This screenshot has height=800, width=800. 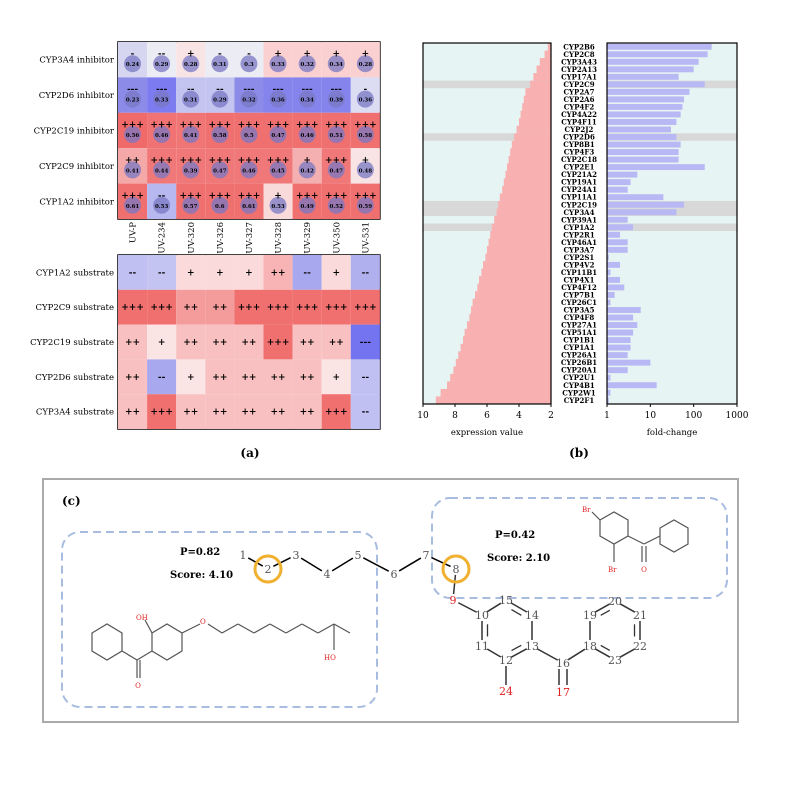 What do you see at coordinates (672, 433) in the screenshot?
I see `x-axis-label: fold-change` at bounding box center [672, 433].